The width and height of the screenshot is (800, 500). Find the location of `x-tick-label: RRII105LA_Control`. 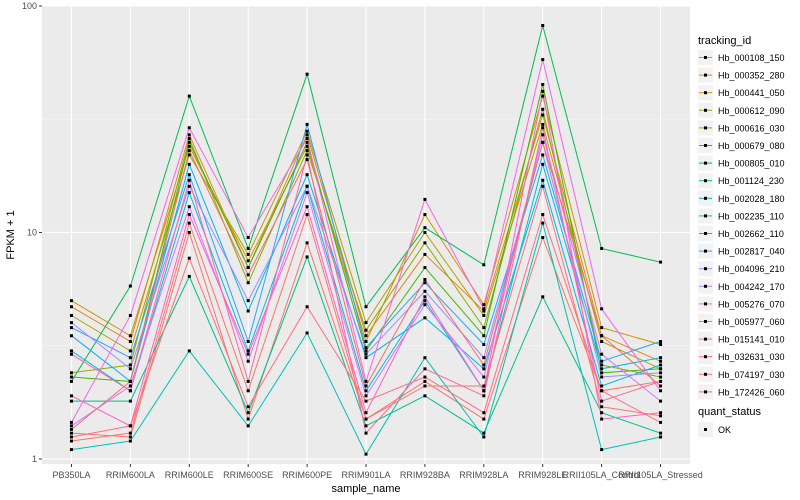

x-tick-label: RRII105LA_Control is located at coordinates (602, 475).